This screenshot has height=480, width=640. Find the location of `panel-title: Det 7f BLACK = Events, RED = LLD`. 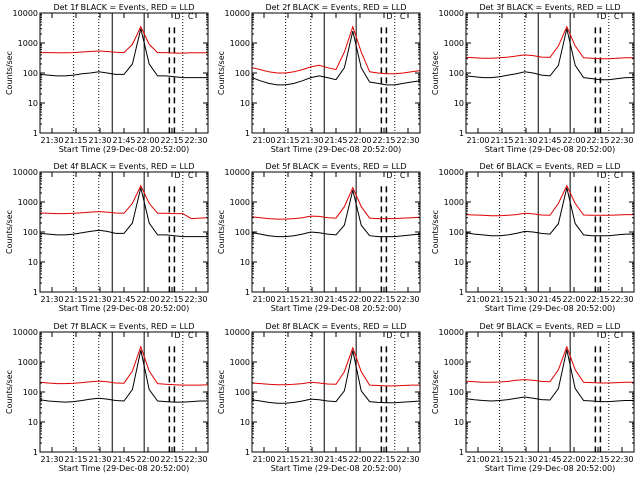

panel-title: Det 7f BLACK = Events, RED = LLD is located at coordinates (123, 326).